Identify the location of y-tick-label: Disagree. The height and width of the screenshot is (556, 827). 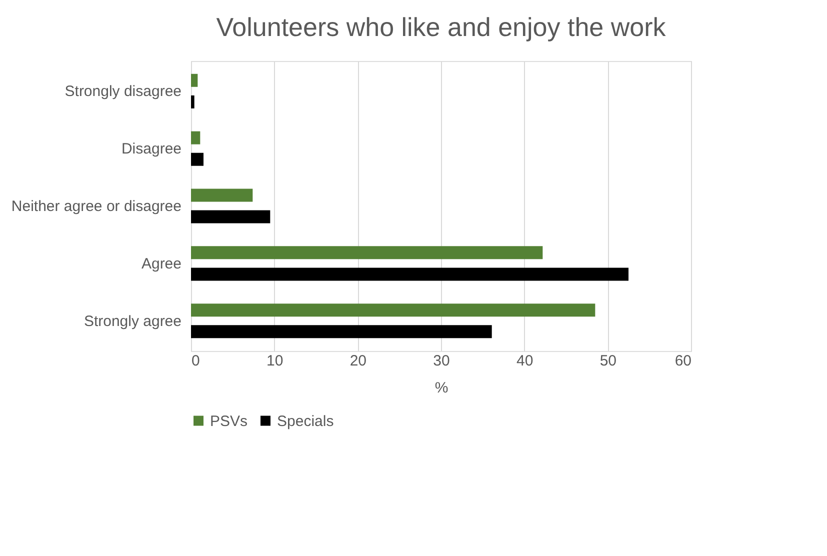
(151, 149).